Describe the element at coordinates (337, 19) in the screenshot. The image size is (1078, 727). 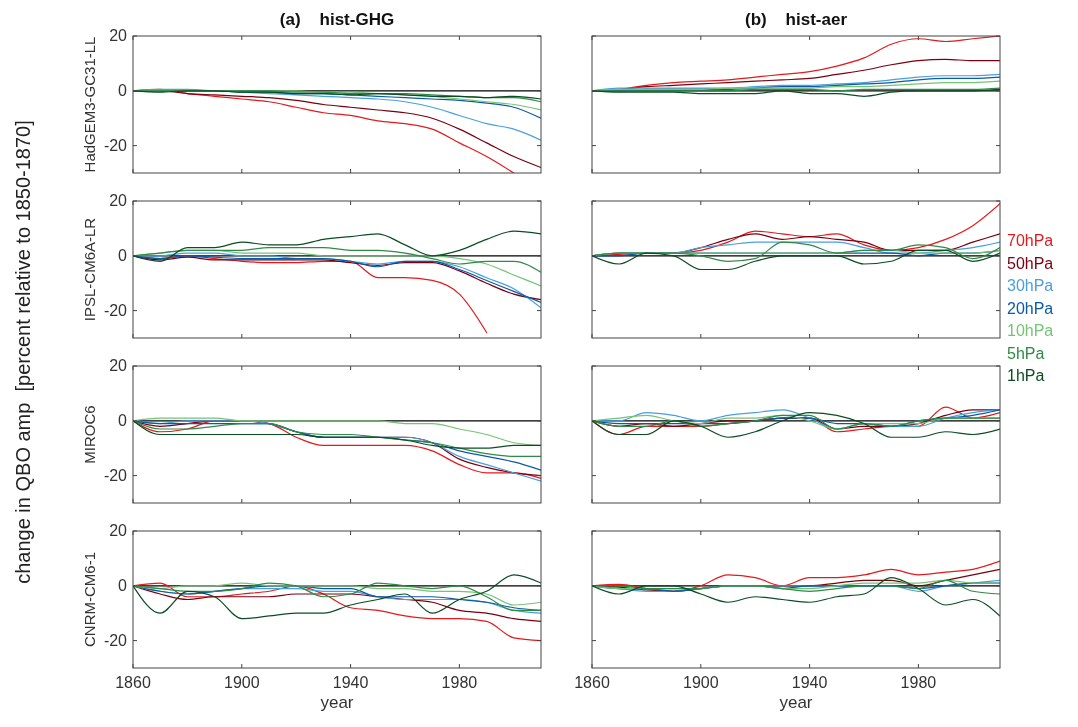
I see `chart-title: (a) hist-GHG` at that location.